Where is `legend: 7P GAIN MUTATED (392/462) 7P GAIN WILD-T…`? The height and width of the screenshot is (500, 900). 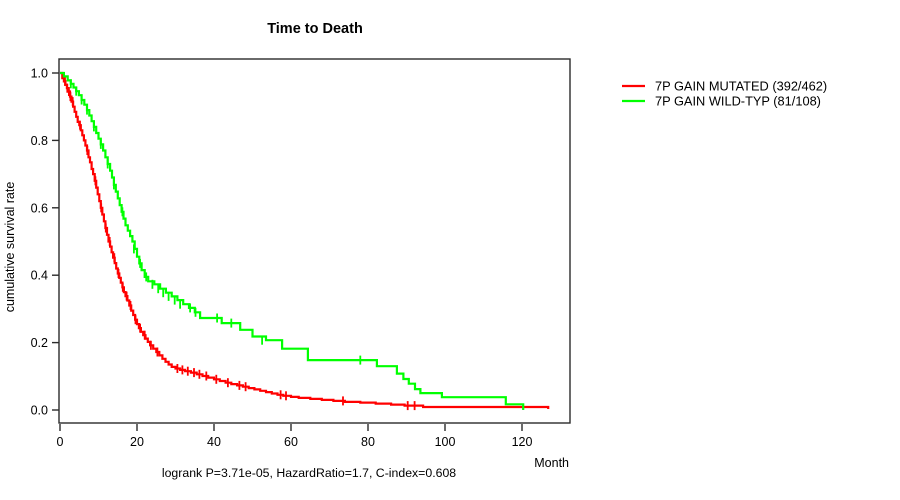
legend: 7P GAIN MUTATED (392/462) 7P GAIN WILD-T… is located at coordinates (724, 94).